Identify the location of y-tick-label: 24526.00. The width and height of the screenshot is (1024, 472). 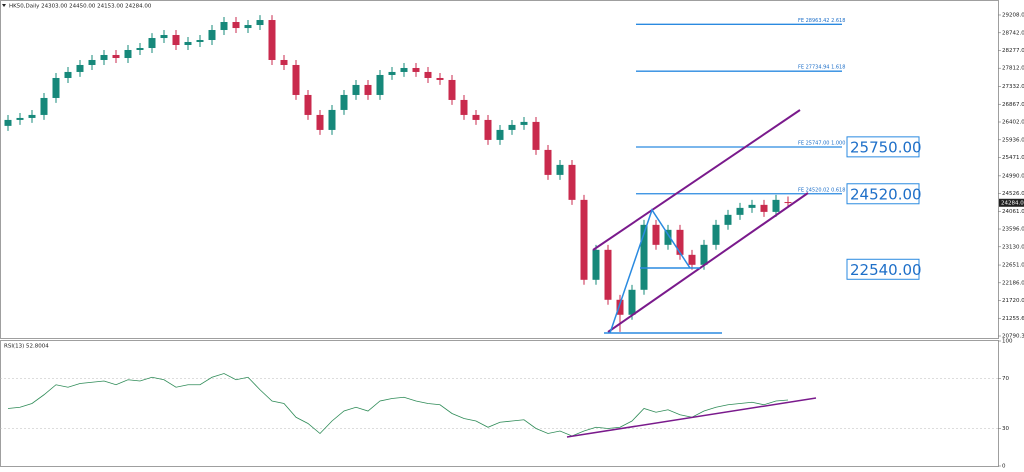
(1013, 194).